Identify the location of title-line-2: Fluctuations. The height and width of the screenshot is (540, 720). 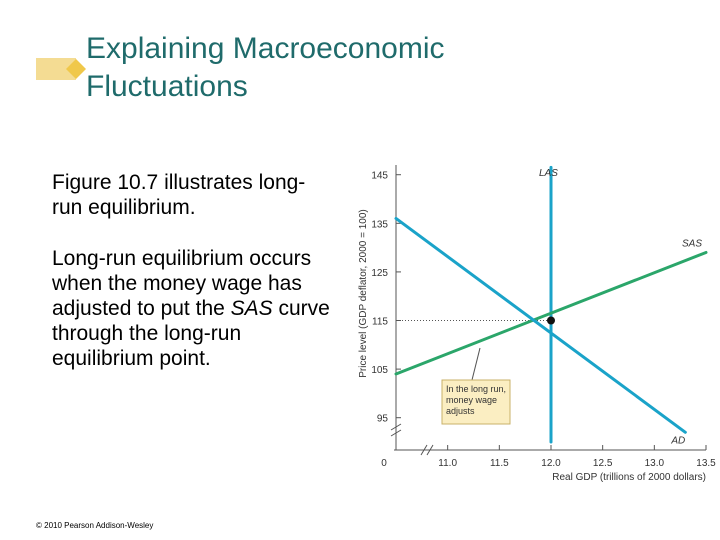
(167, 86).